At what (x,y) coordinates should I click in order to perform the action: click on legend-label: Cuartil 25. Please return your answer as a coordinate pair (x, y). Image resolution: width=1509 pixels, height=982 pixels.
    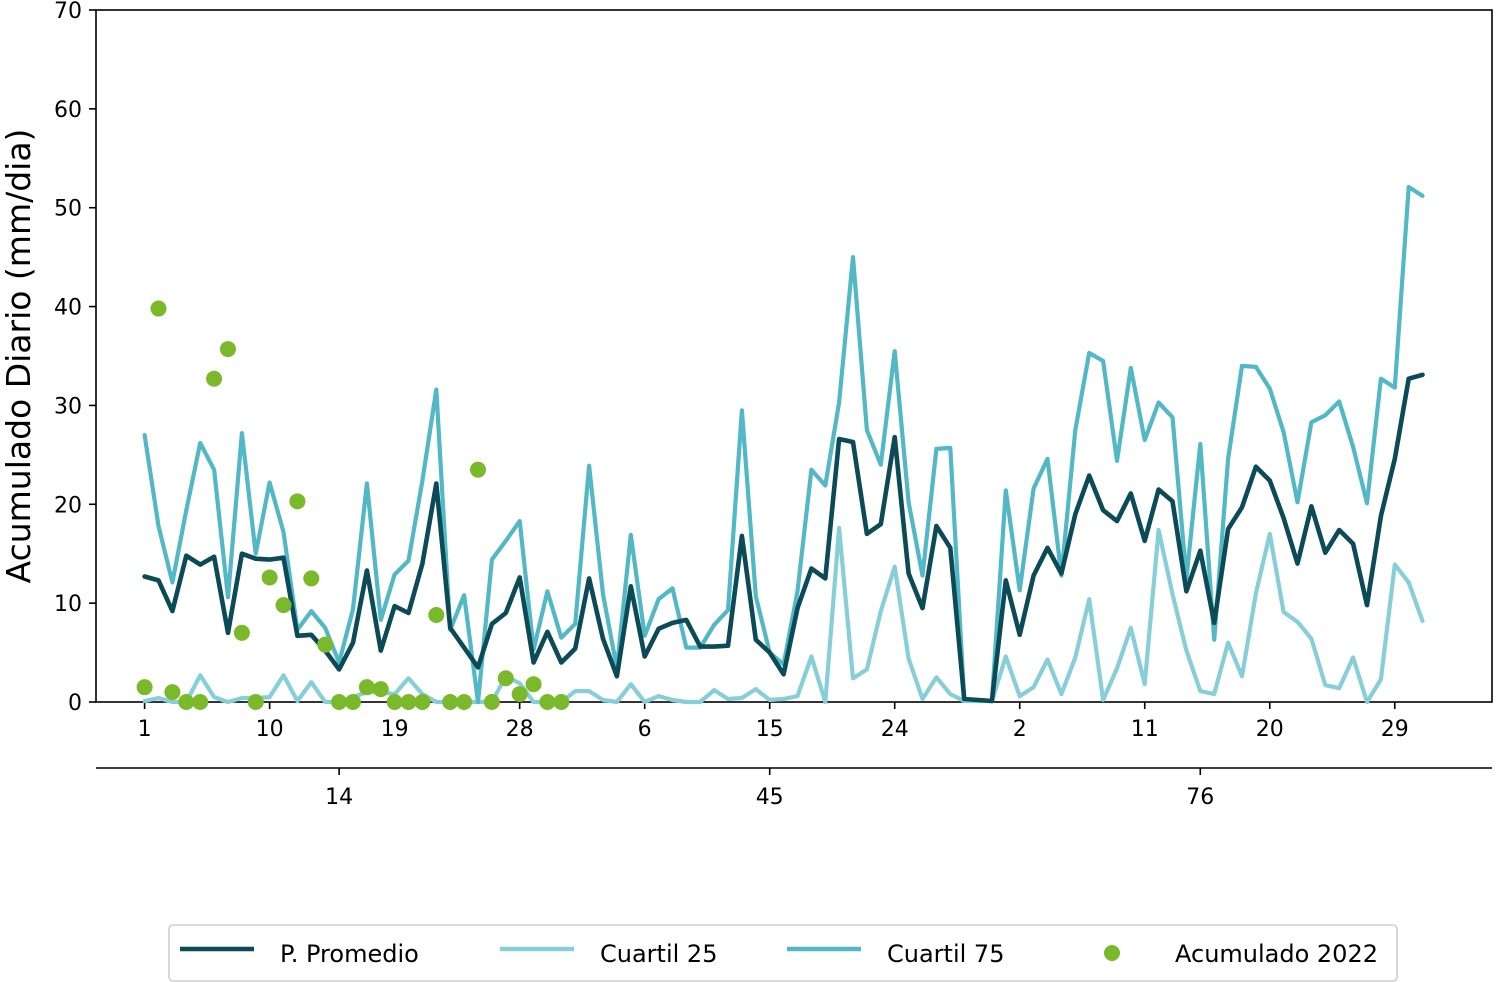
    Looking at the image, I should click on (658, 954).